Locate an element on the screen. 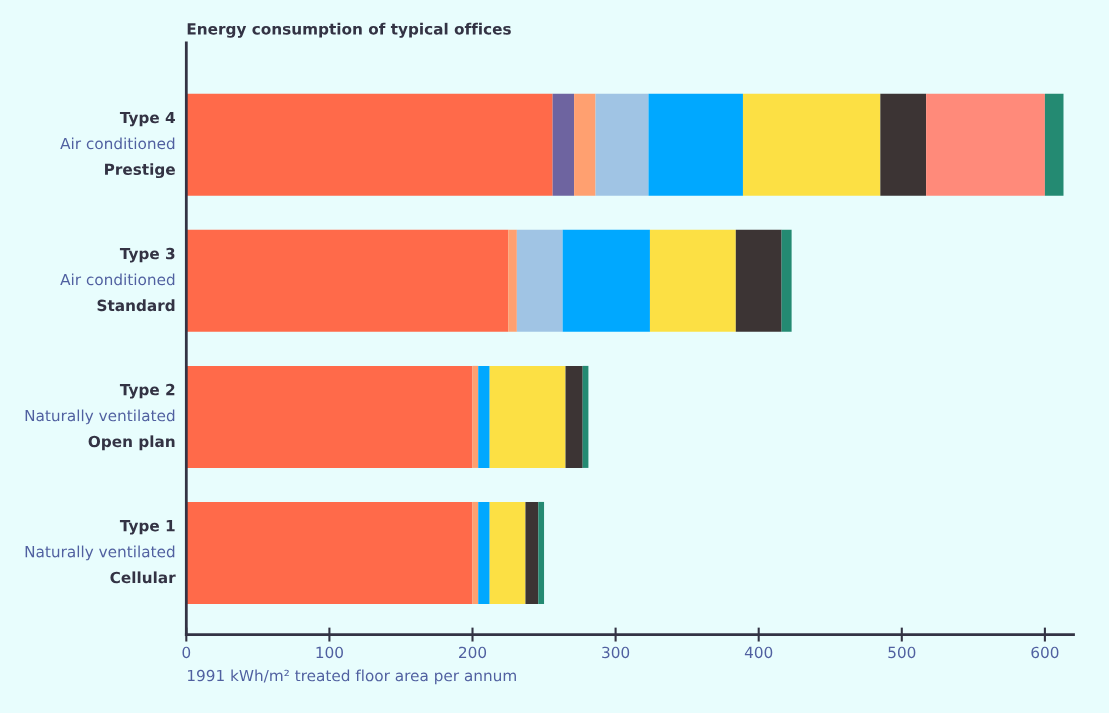 This screenshot has width=1109, height=713. y-tick-label: Type 2 Naturally ventilated Open plan is located at coordinates (100, 417).